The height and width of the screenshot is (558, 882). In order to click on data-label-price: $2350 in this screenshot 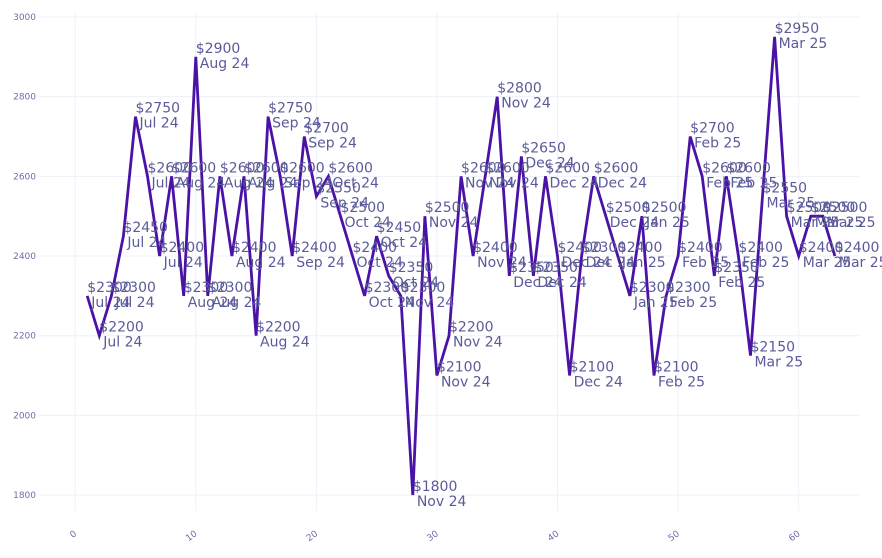, I will do `click(531, 268)`.